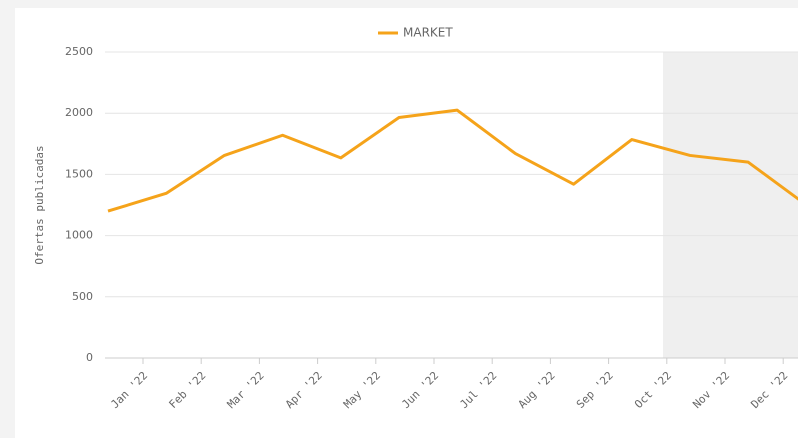 This screenshot has height=438, width=798. Describe the element at coordinates (39, 204) in the screenshot. I see `y-axis-label: Ofertas publicadas` at that location.